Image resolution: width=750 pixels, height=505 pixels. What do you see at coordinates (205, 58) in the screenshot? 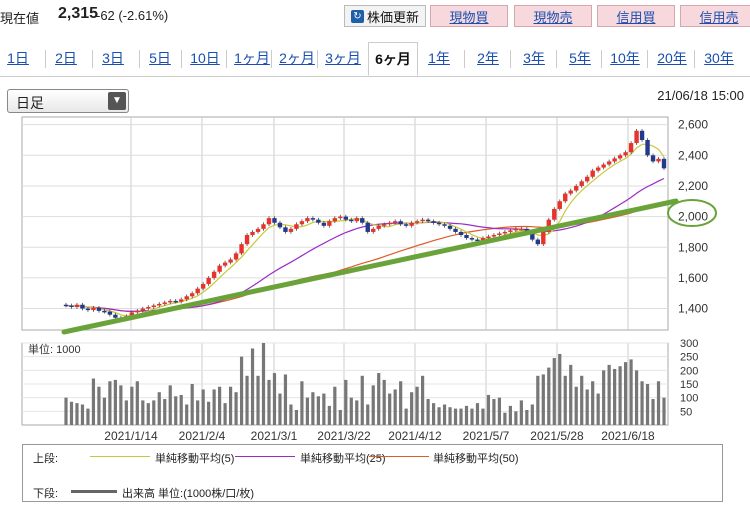
I see `tab-5: 10日` at bounding box center [205, 58].